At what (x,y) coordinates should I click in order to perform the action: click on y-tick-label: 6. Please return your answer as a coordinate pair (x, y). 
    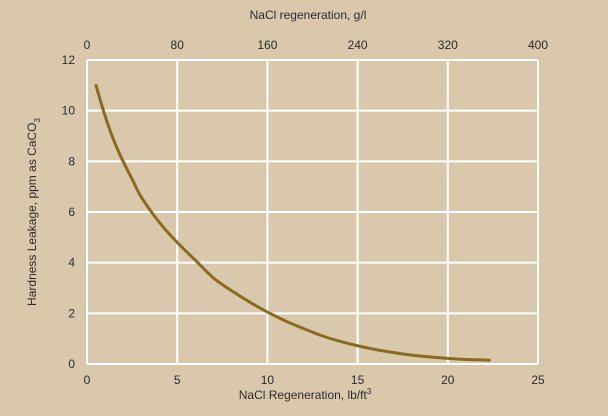
    Looking at the image, I should click on (71, 212).